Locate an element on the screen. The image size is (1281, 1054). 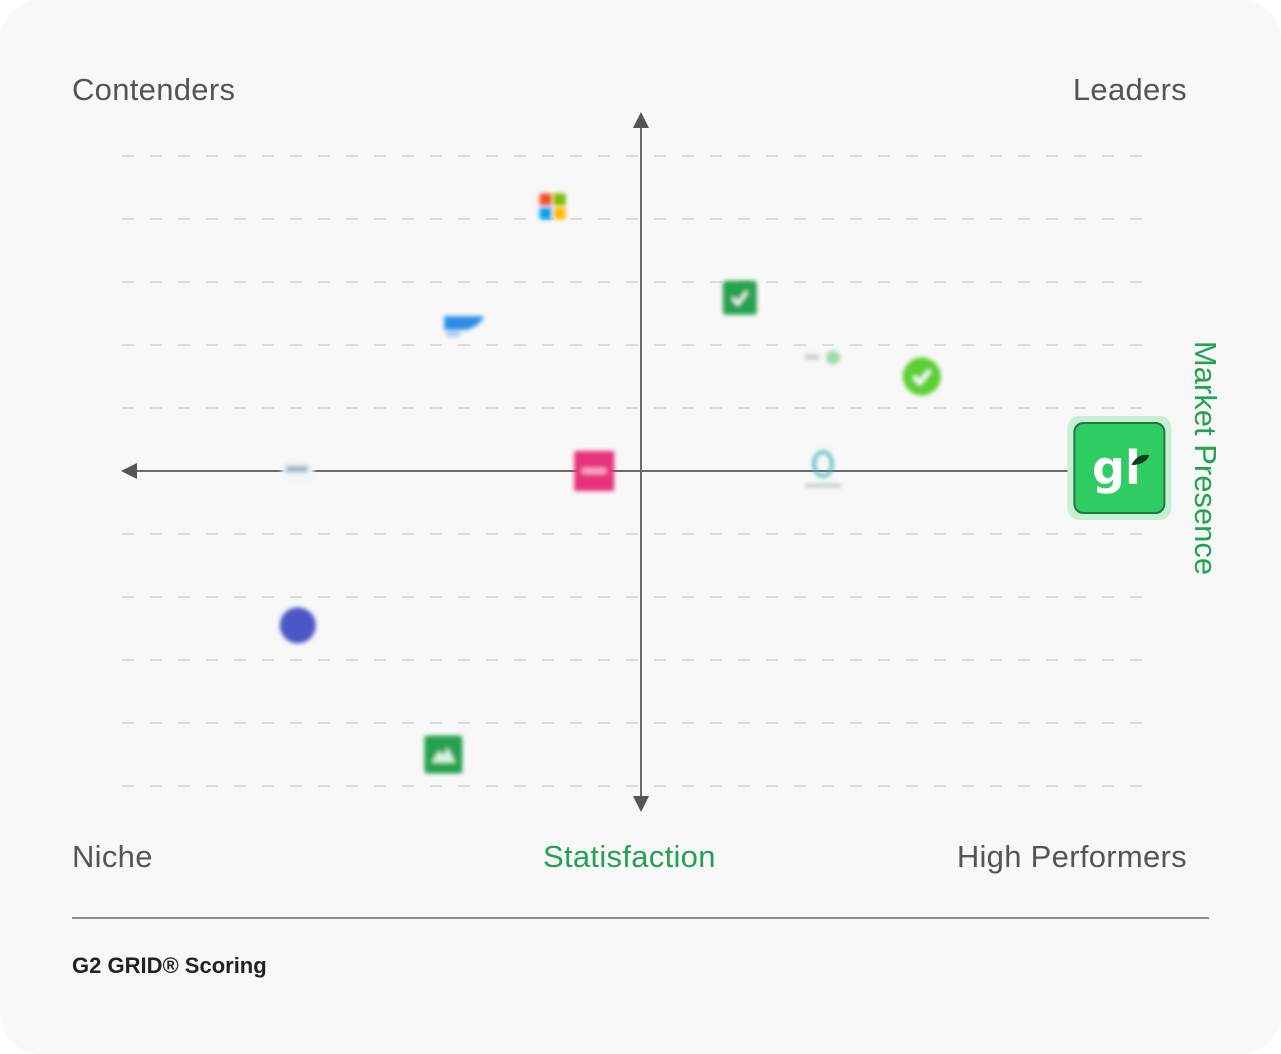
y-axis-arrow-up-icon is located at coordinates (641, 120).